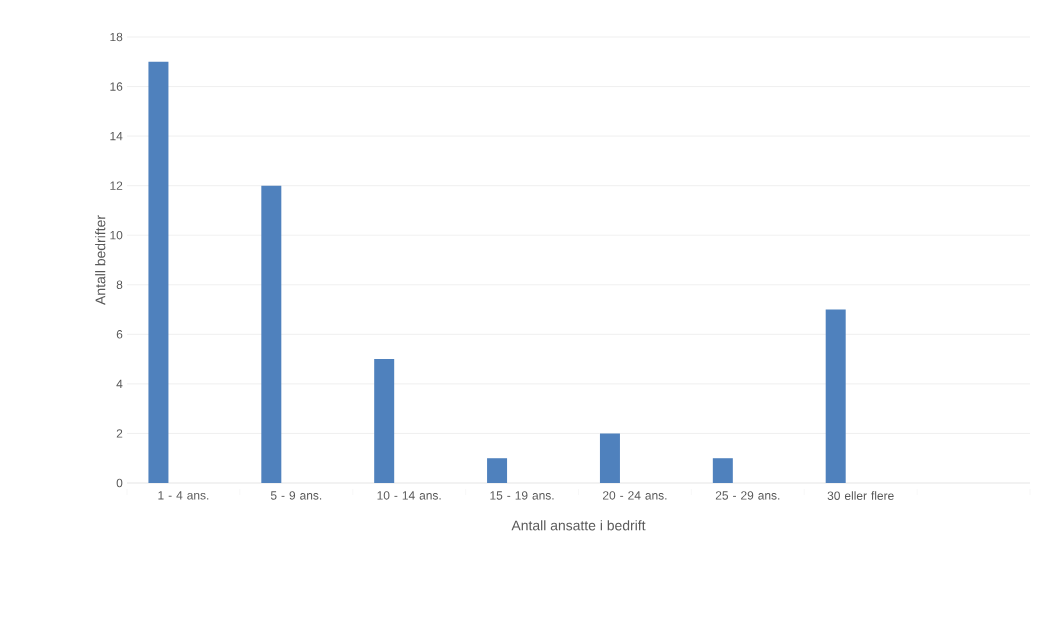 The image size is (1044, 621). What do you see at coordinates (296, 495) in the screenshot?
I see `x-tick-label: 5 - 9 ans.` at bounding box center [296, 495].